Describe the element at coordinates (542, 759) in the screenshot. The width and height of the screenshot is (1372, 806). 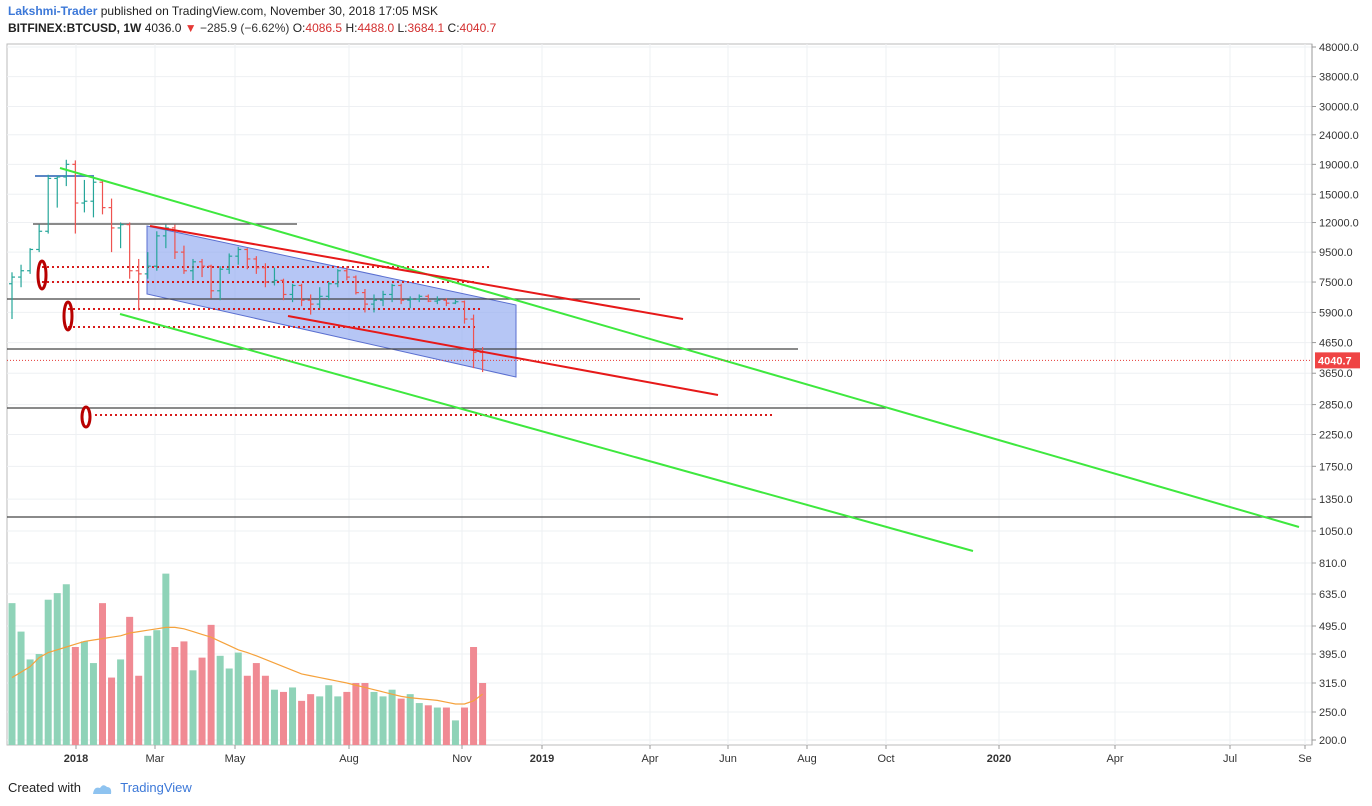
I see `time-tick-label: 2019` at that location.